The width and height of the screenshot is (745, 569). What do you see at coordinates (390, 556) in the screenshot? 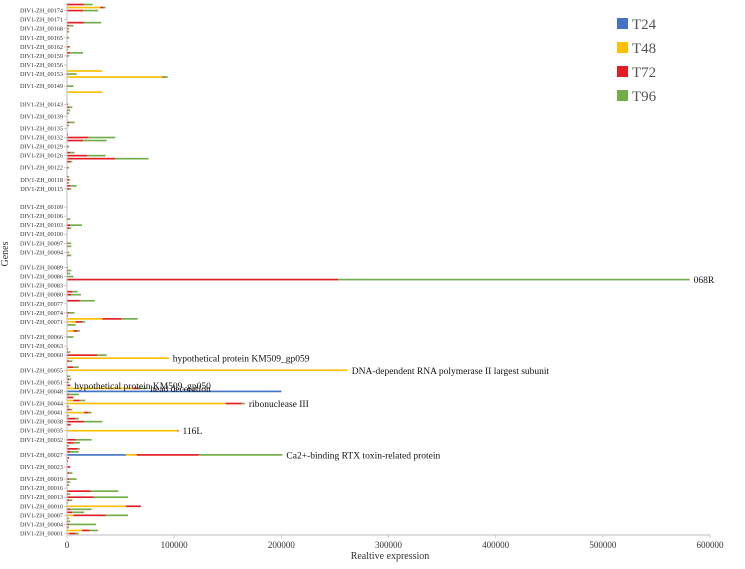
I see `x-axis-title: Realtive expression` at bounding box center [390, 556].